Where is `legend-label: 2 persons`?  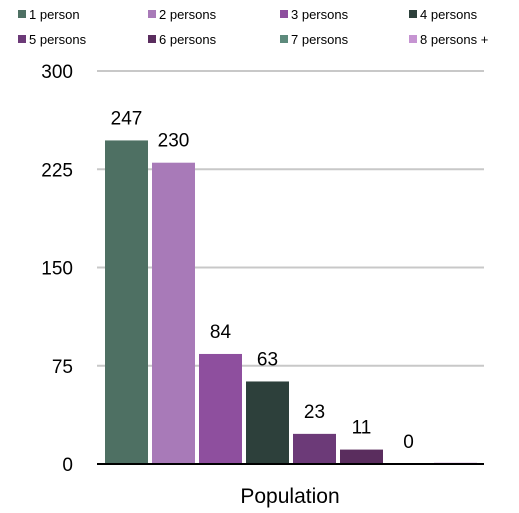
legend-label: 2 persons is located at coordinates (188, 14).